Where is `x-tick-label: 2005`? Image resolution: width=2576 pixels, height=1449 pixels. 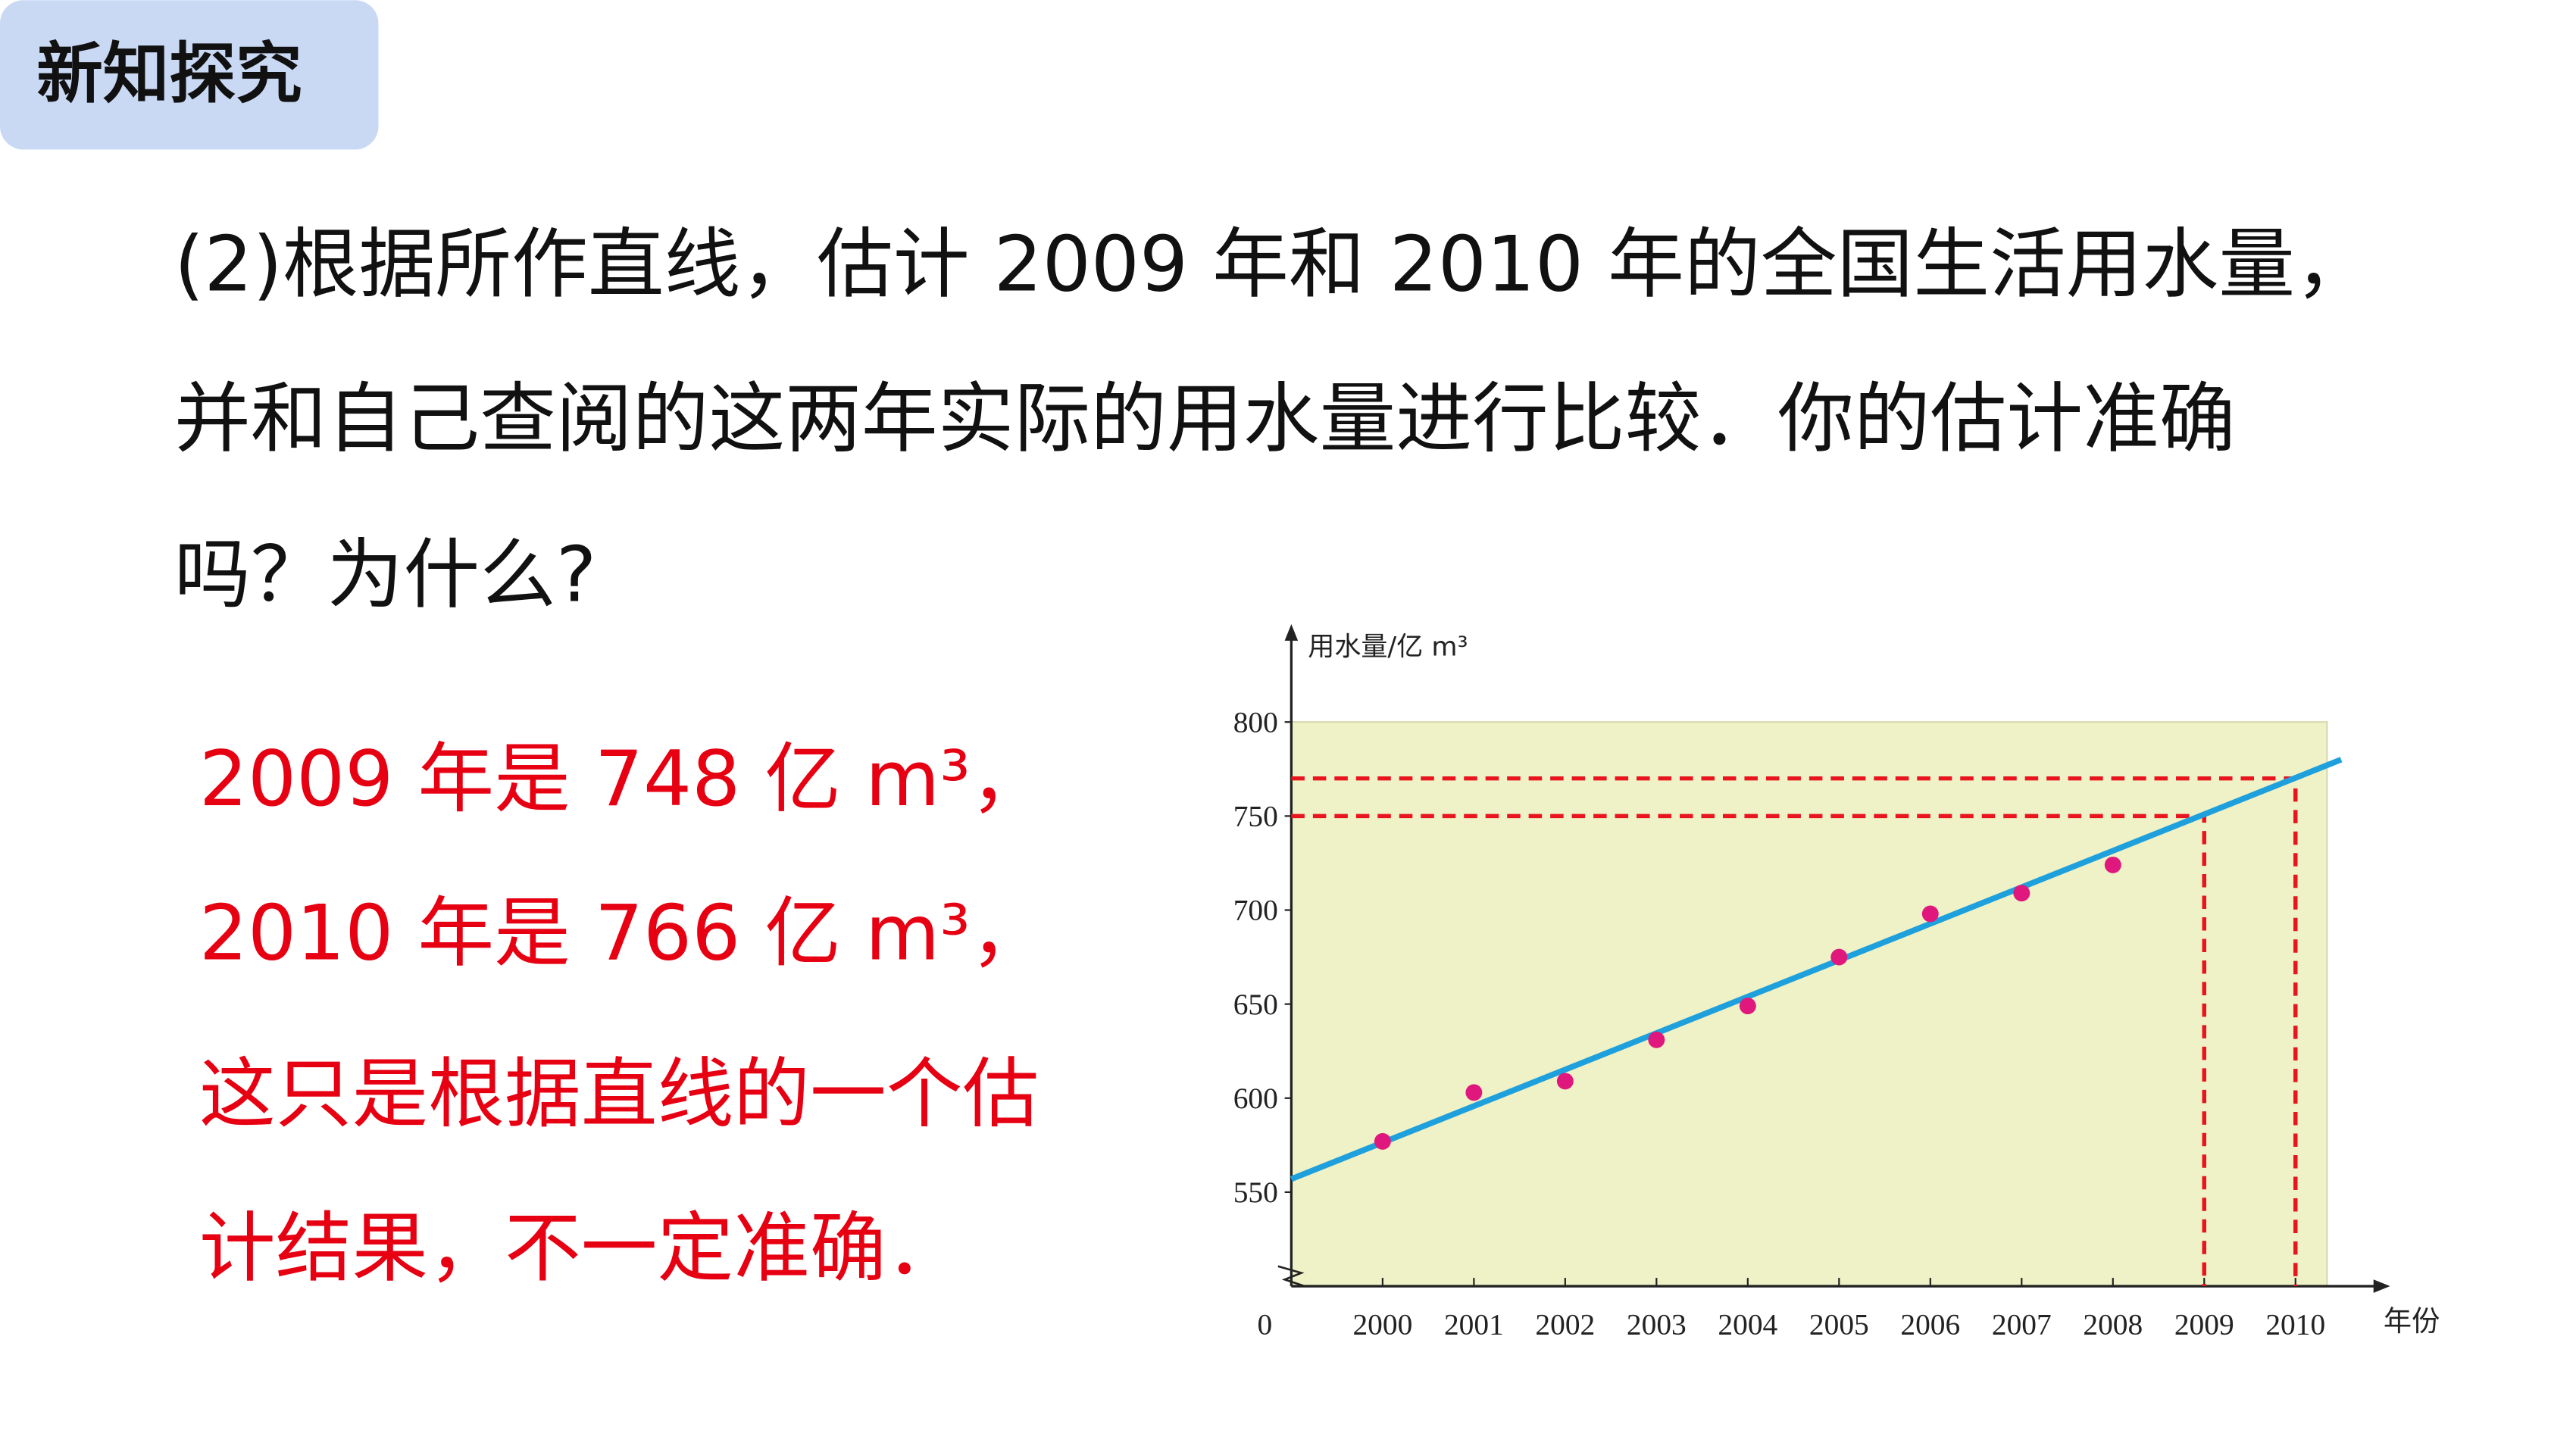 x-tick-label: 2005 is located at coordinates (1839, 1324).